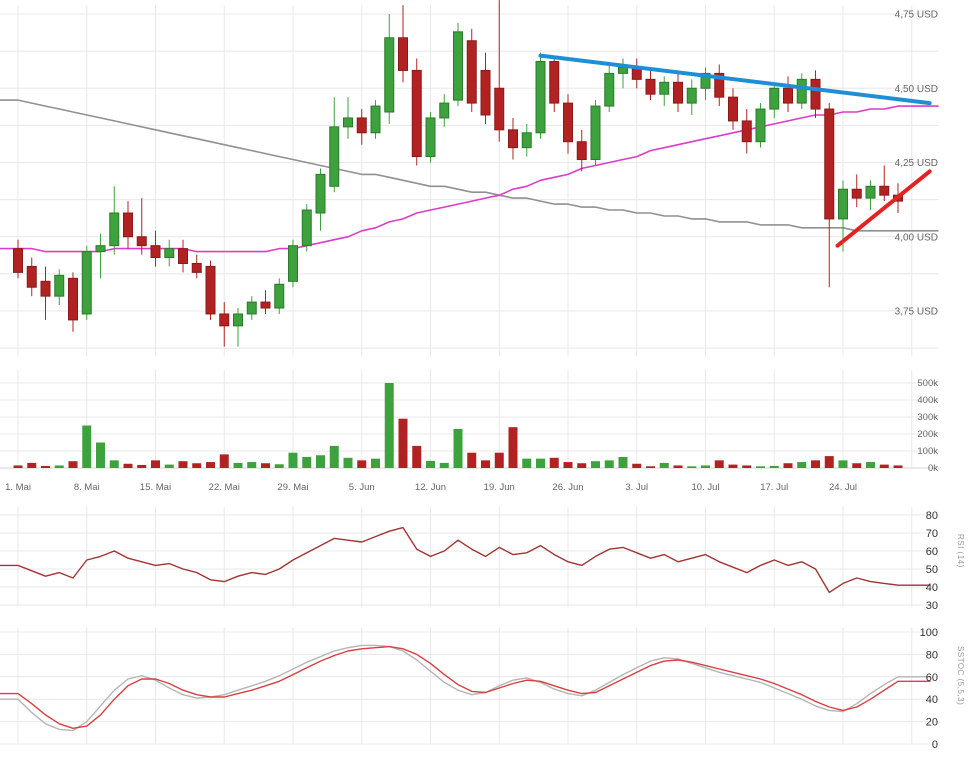 The image size is (968, 765). What do you see at coordinates (916, 89) in the screenshot?
I see `price-tick-label: 4,50 USD` at bounding box center [916, 89].